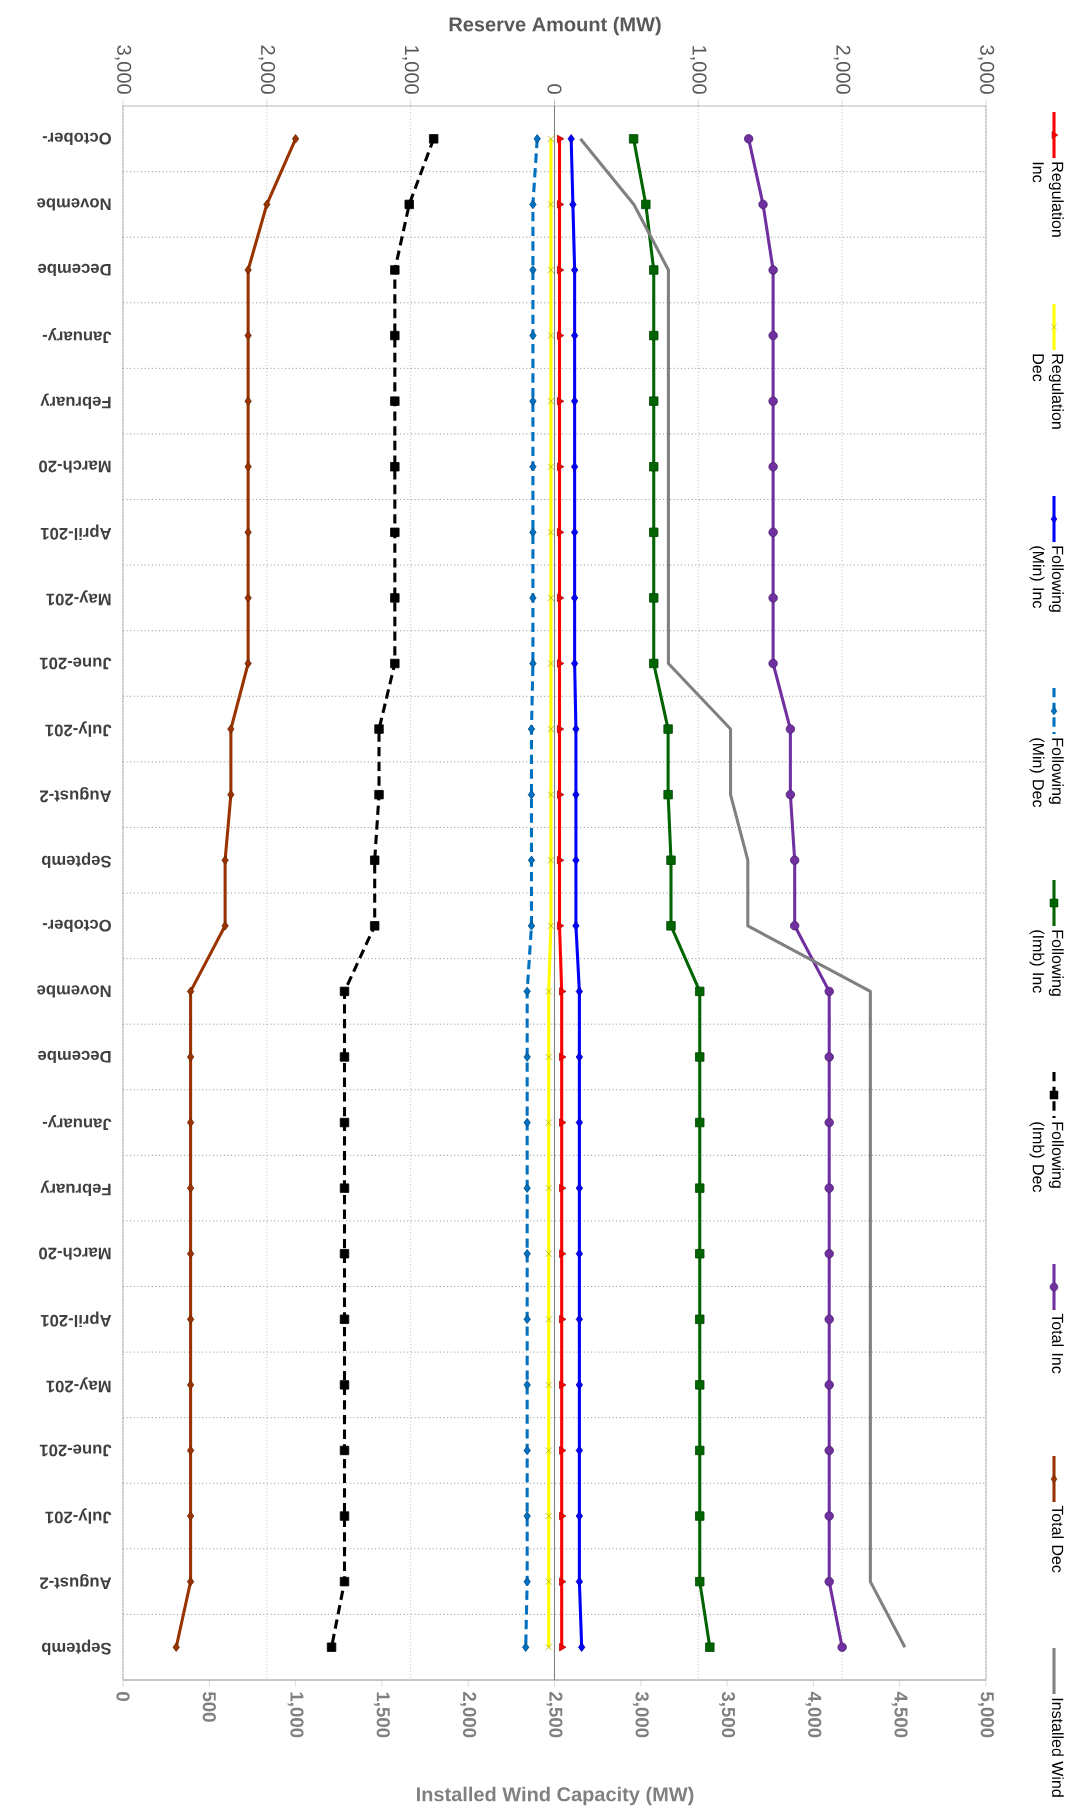 This screenshot has width=1078, height=1818. What do you see at coordinates (74, 1057) in the screenshot?
I see `y-tick-label: Decembe` at bounding box center [74, 1057].